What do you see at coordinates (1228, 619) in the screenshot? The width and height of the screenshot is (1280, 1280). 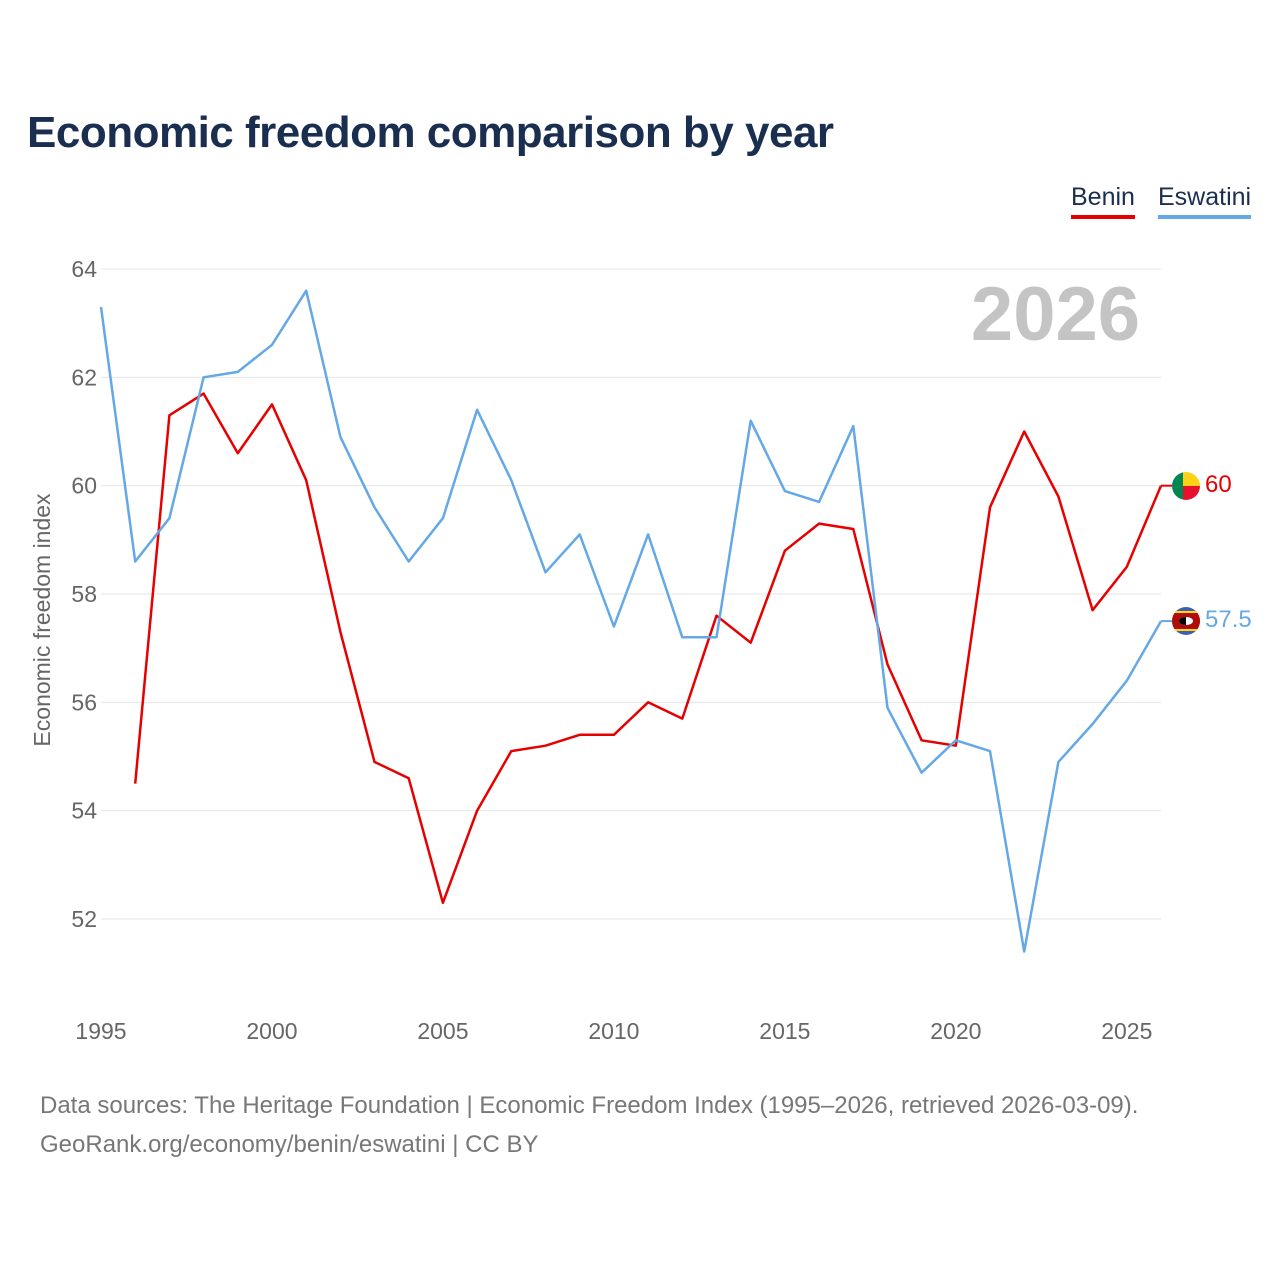 I see `end-value-eswatini: 57.5` at bounding box center [1228, 619].